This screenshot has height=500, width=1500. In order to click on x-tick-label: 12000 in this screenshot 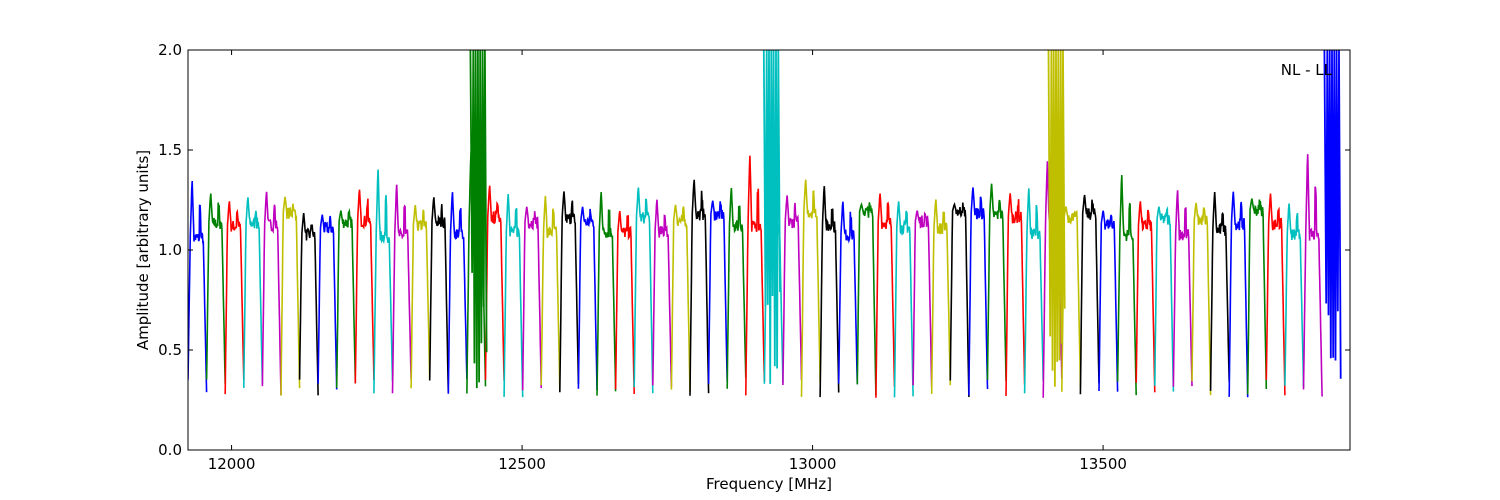, I will do `click(232, 464)`.